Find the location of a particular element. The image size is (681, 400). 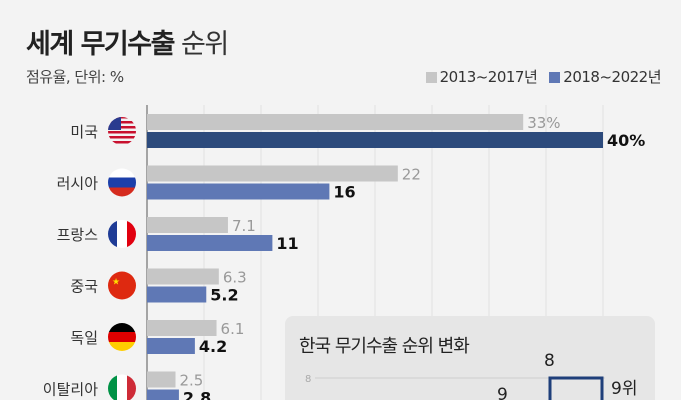

inset-rank-line is located at coordinates (576, 388).